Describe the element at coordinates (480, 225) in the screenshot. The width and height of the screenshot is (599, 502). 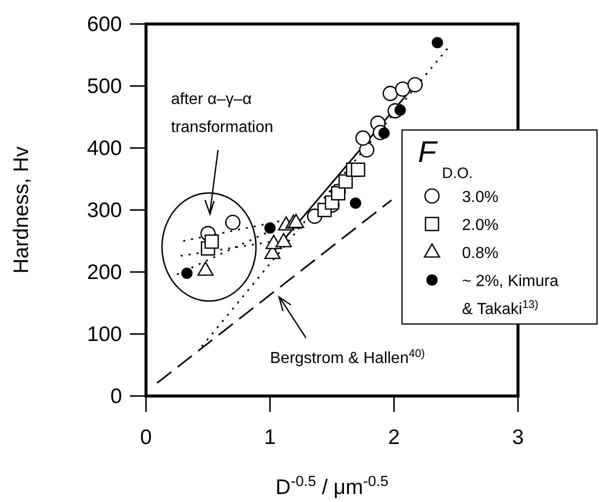
I see `legend-label: 2.0%` at that location.